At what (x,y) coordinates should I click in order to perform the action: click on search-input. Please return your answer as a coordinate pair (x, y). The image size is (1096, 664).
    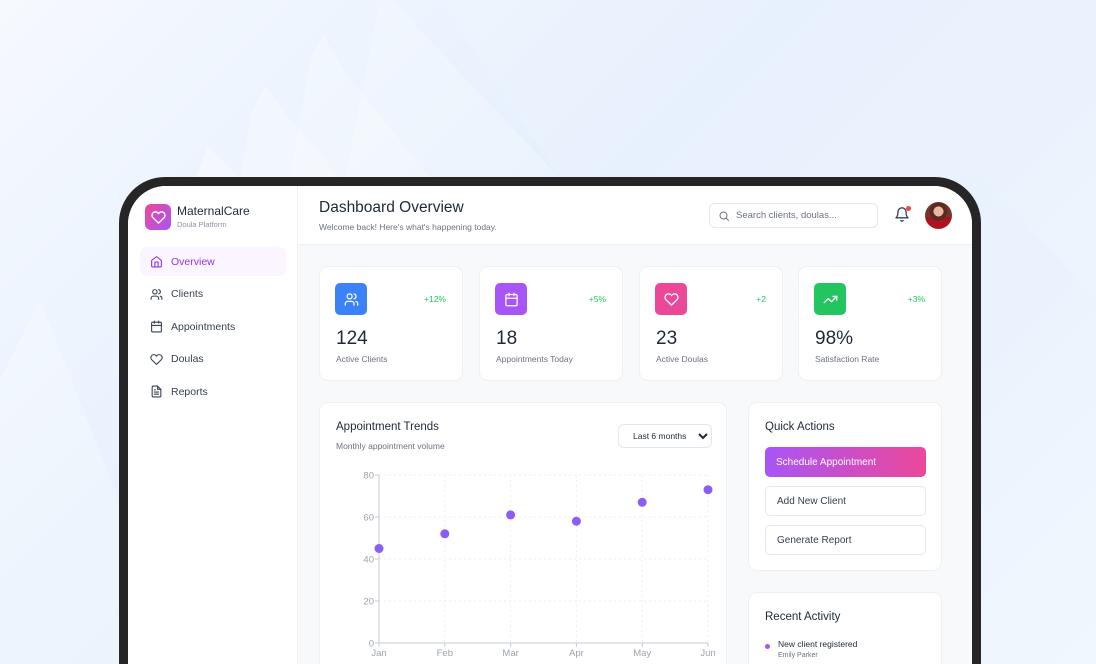
    Looking at the image, I should click on (801, 215).